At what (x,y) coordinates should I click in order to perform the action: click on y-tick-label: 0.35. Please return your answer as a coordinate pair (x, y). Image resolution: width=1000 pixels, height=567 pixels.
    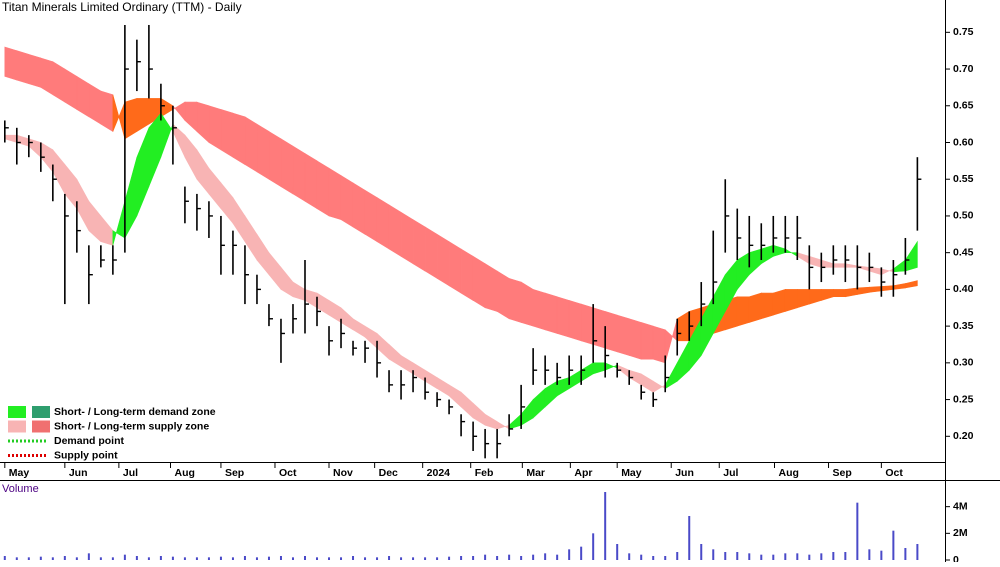
    Looking at the image, I should click on (963, 326).